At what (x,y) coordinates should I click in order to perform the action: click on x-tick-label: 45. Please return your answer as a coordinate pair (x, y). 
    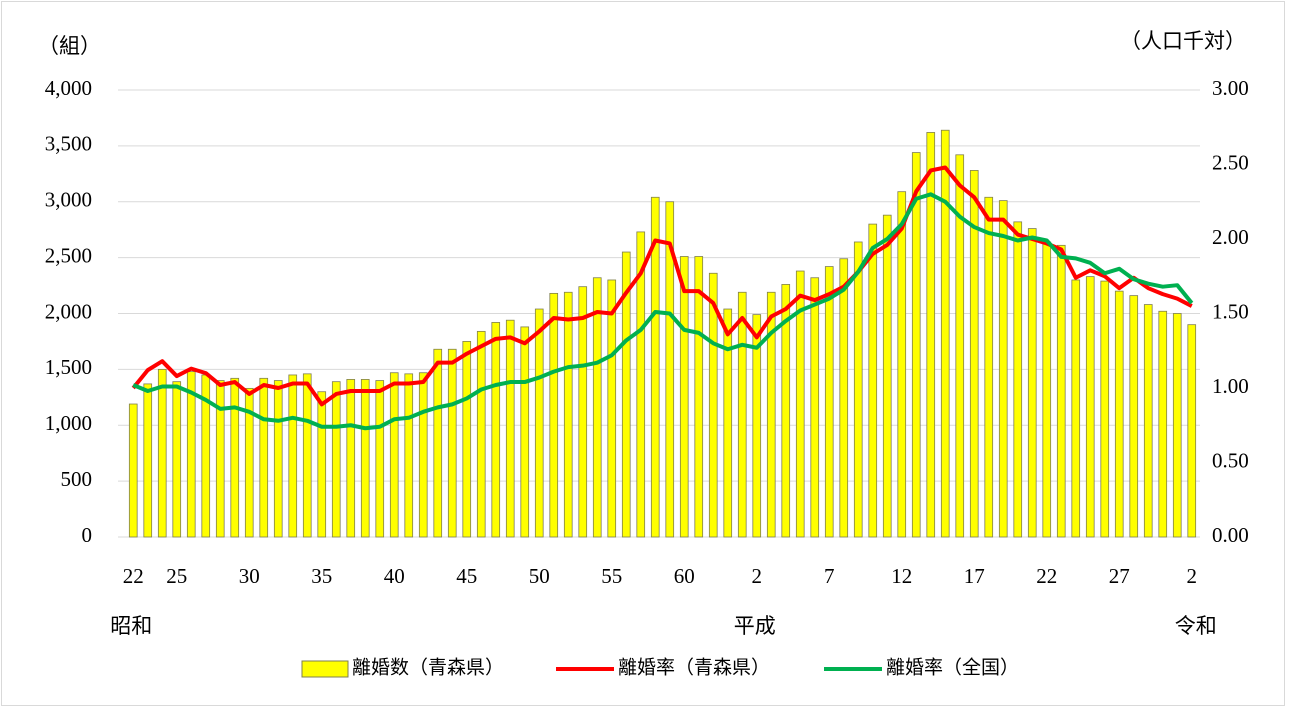
    Looking at the image, I should click on (466, 576).